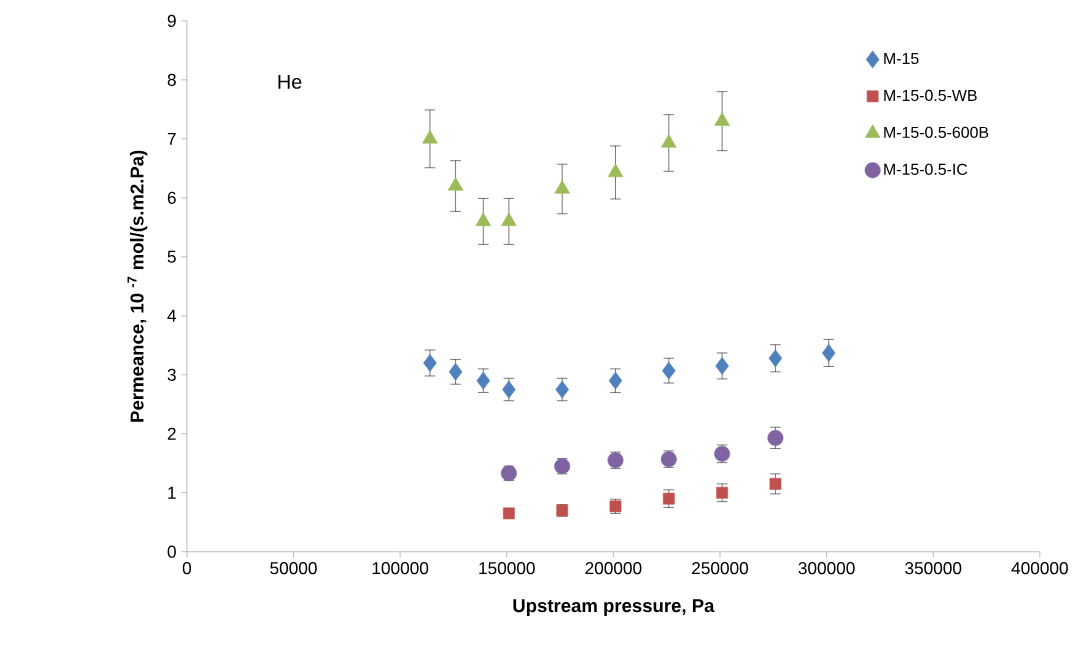  What do you see at coordinates (901, 58) in the screenshot?
I see `legend-label: M-15` at bounding box center [901, 58].